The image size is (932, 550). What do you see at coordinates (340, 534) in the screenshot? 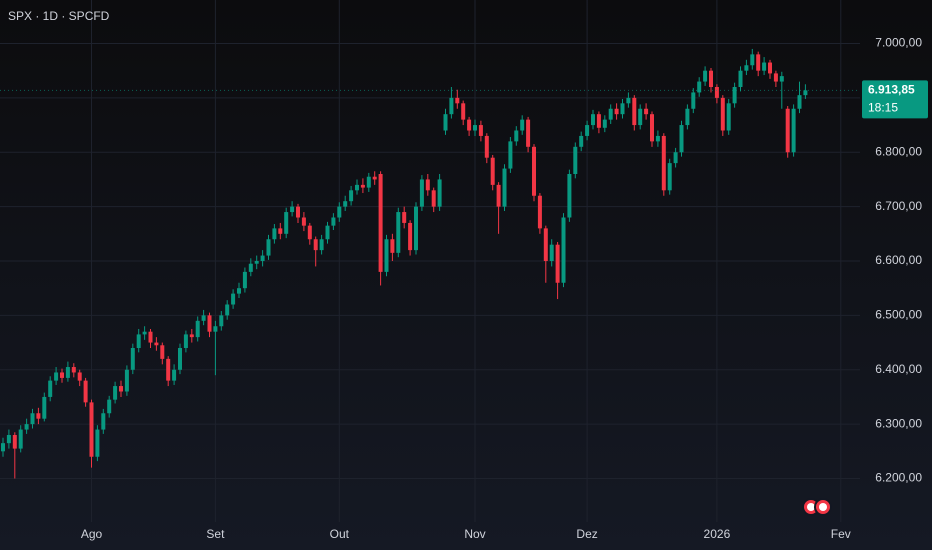
I see `x-tick-label: Out` at bounding box center [340, 534].